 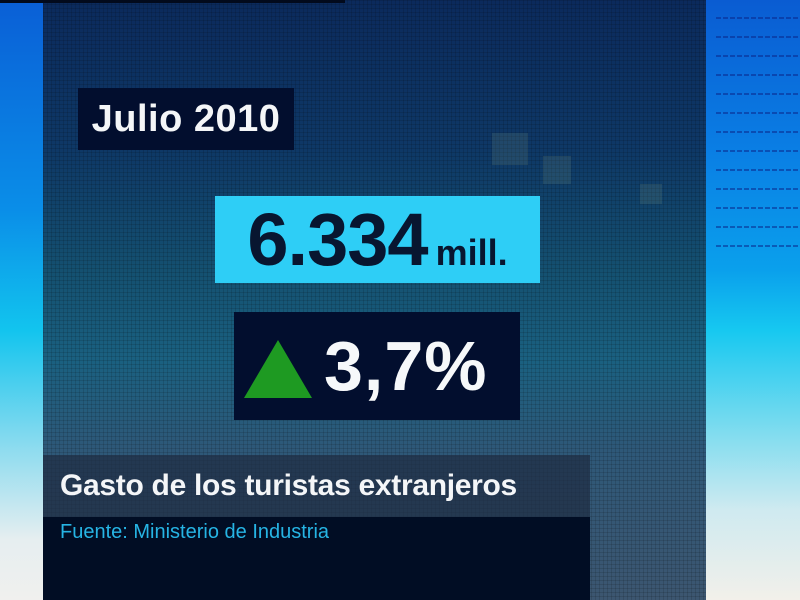 What do you see at coordinates (288, 485) in the screenshot?
I see `caption-title: Gasto de los turistas extranjeros` at bounding box center [288, 485].